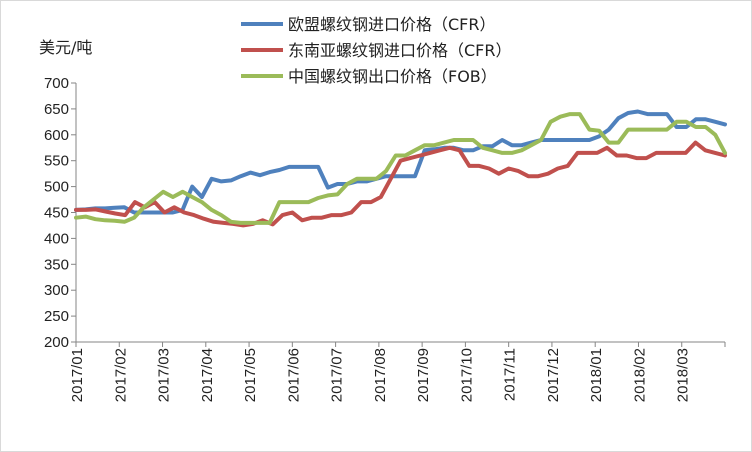 This screenshot has width=752, height=452. What do you see at coordinates (77, 375) in the screenshot?
I see `x-tick-label: 2017/01` at bounding box center [77, 375].